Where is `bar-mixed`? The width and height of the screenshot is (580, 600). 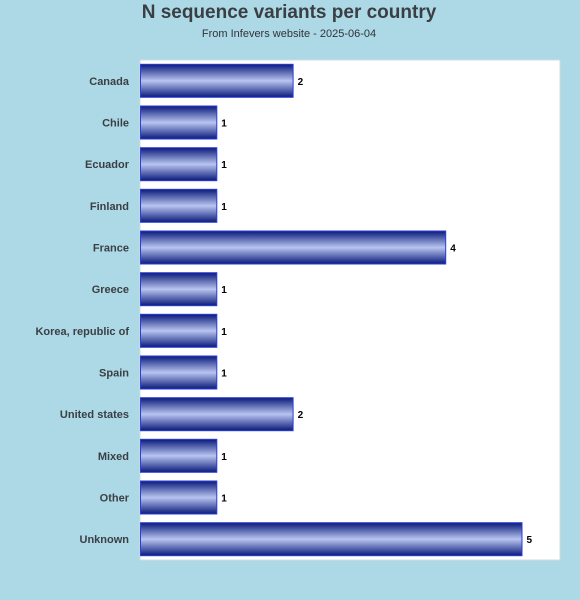 bar-mixed is located at coordinates (179, 455).